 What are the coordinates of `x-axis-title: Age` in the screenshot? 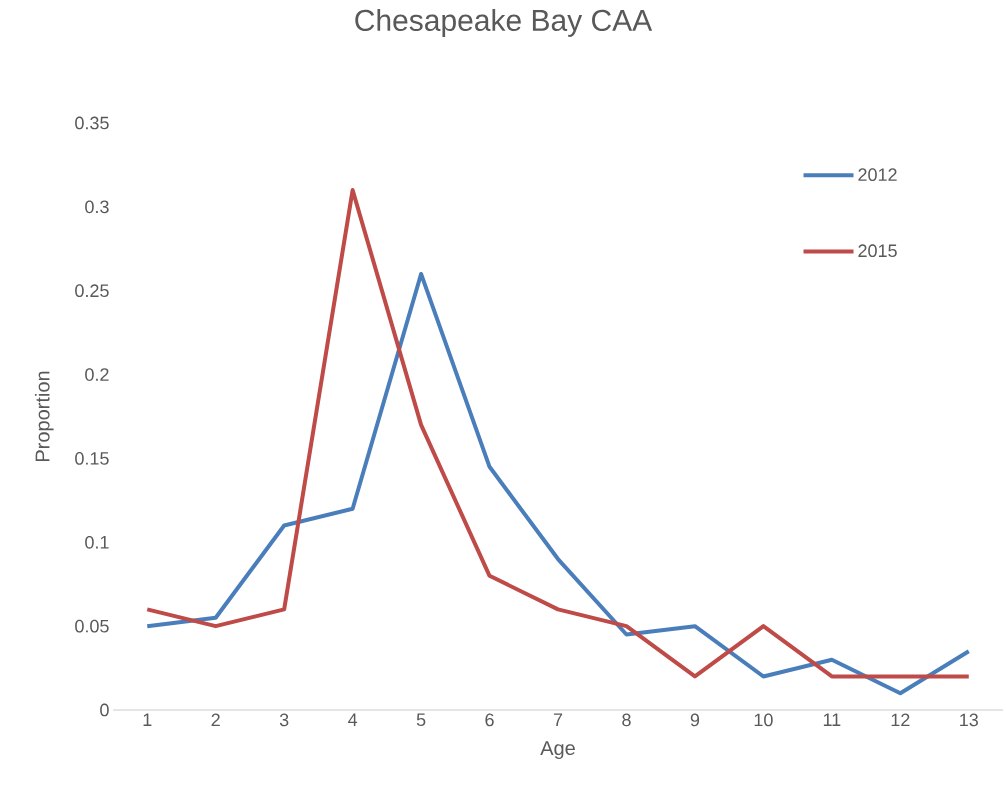 It's located at (557, 750).